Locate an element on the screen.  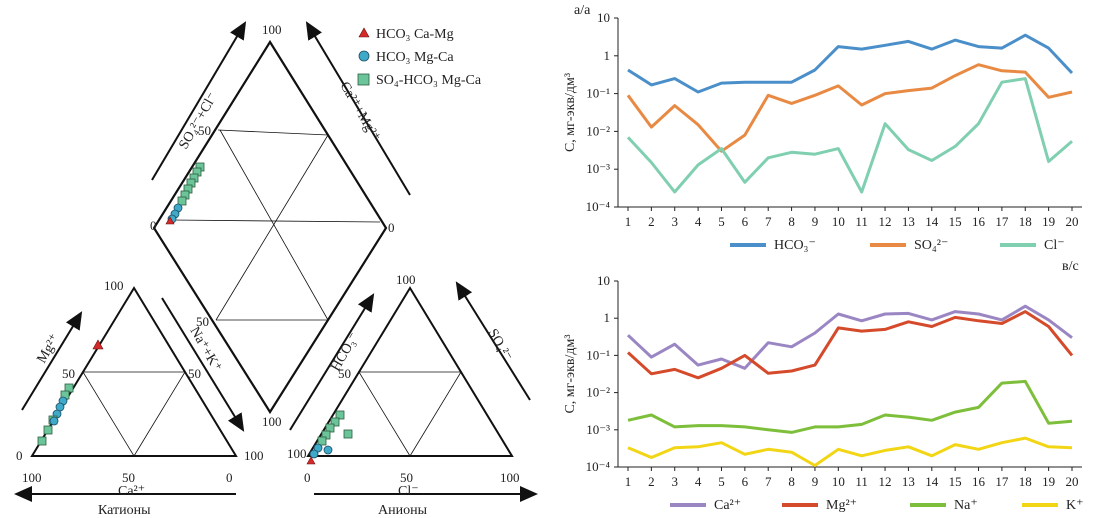
cation-caption: Катионы is located at coordinates (124, 510).